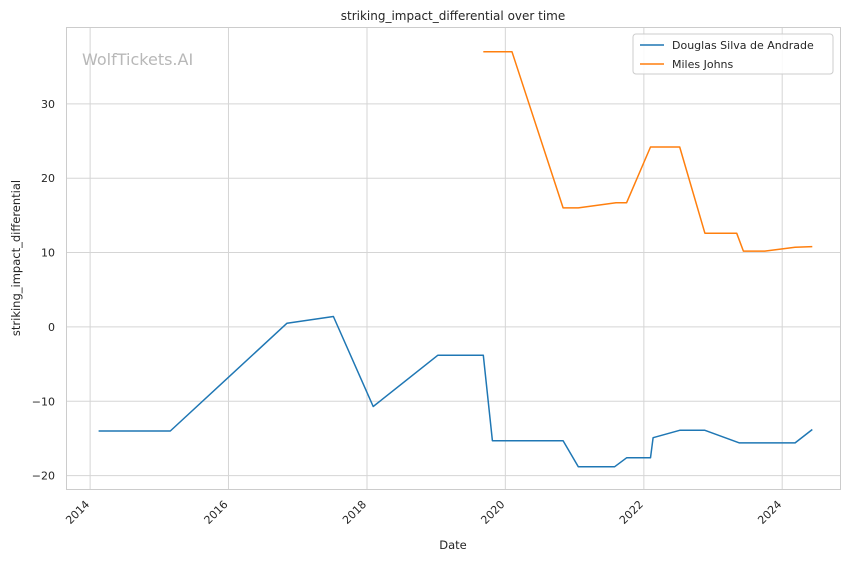  I want to click on legend-label-douglas-silva-de-andrade: Douglas Silva de Andrade, so click(743, 45).